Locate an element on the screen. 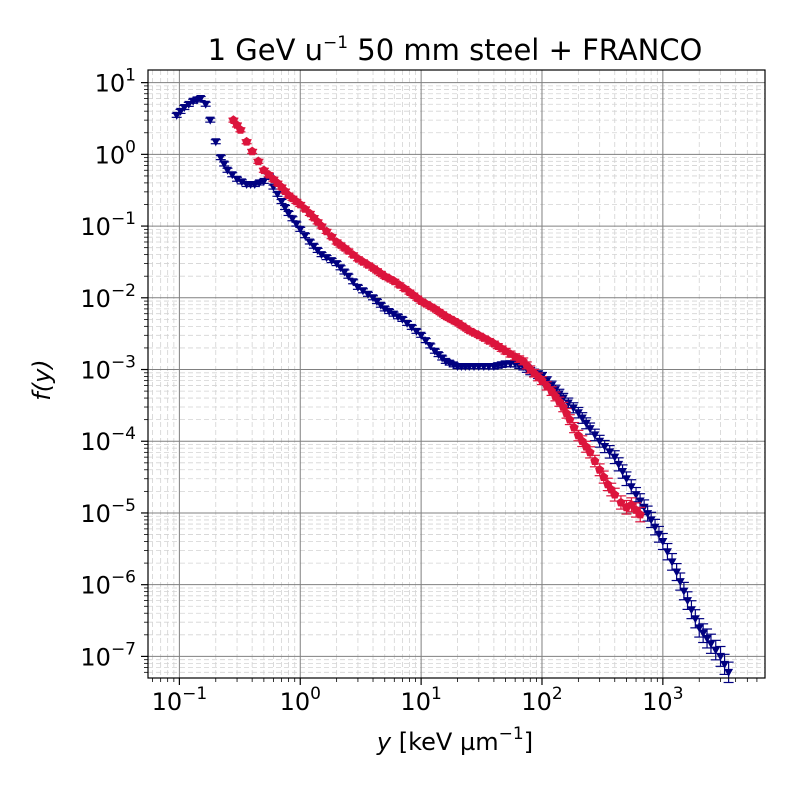  x-tick-label: 10⁻¹ is located at coordinates (180, 700).